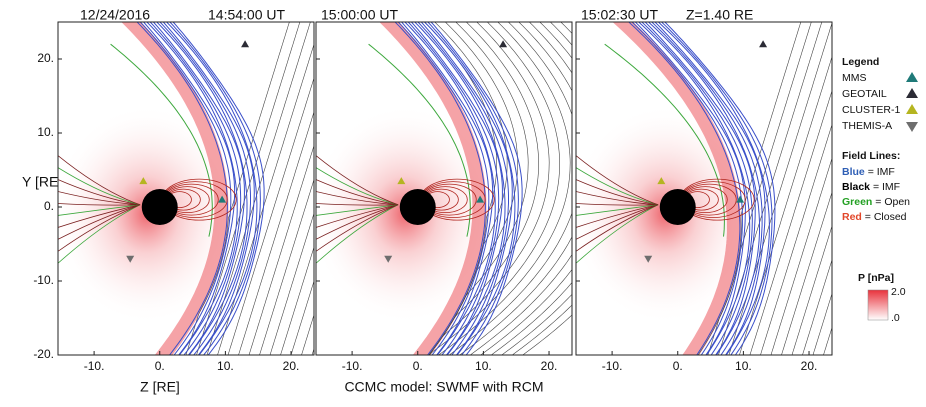  Describe the element at coordinates (160, 387) in the screenshot. I see `x-axis-label: Z [RE]` at that location.